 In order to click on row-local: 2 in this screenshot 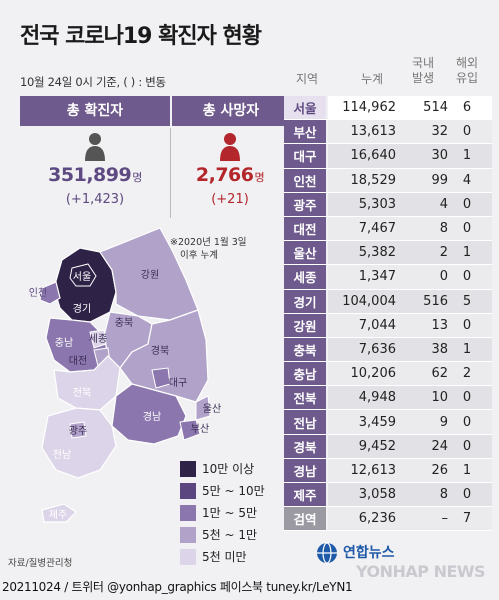, I will do `click(443, 253)`.